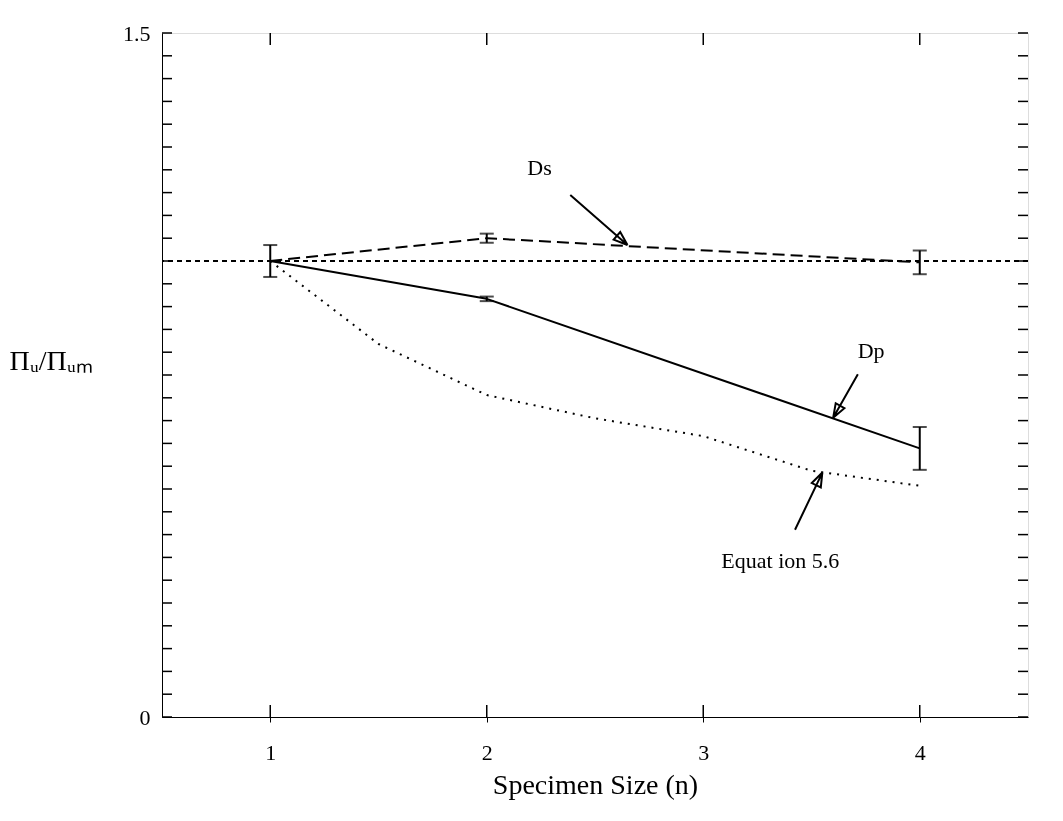  What do you see at coordinates (137, 33) in the screenshot?
I see `y-tick-label: 1.5` at bounding box center [137, 33].